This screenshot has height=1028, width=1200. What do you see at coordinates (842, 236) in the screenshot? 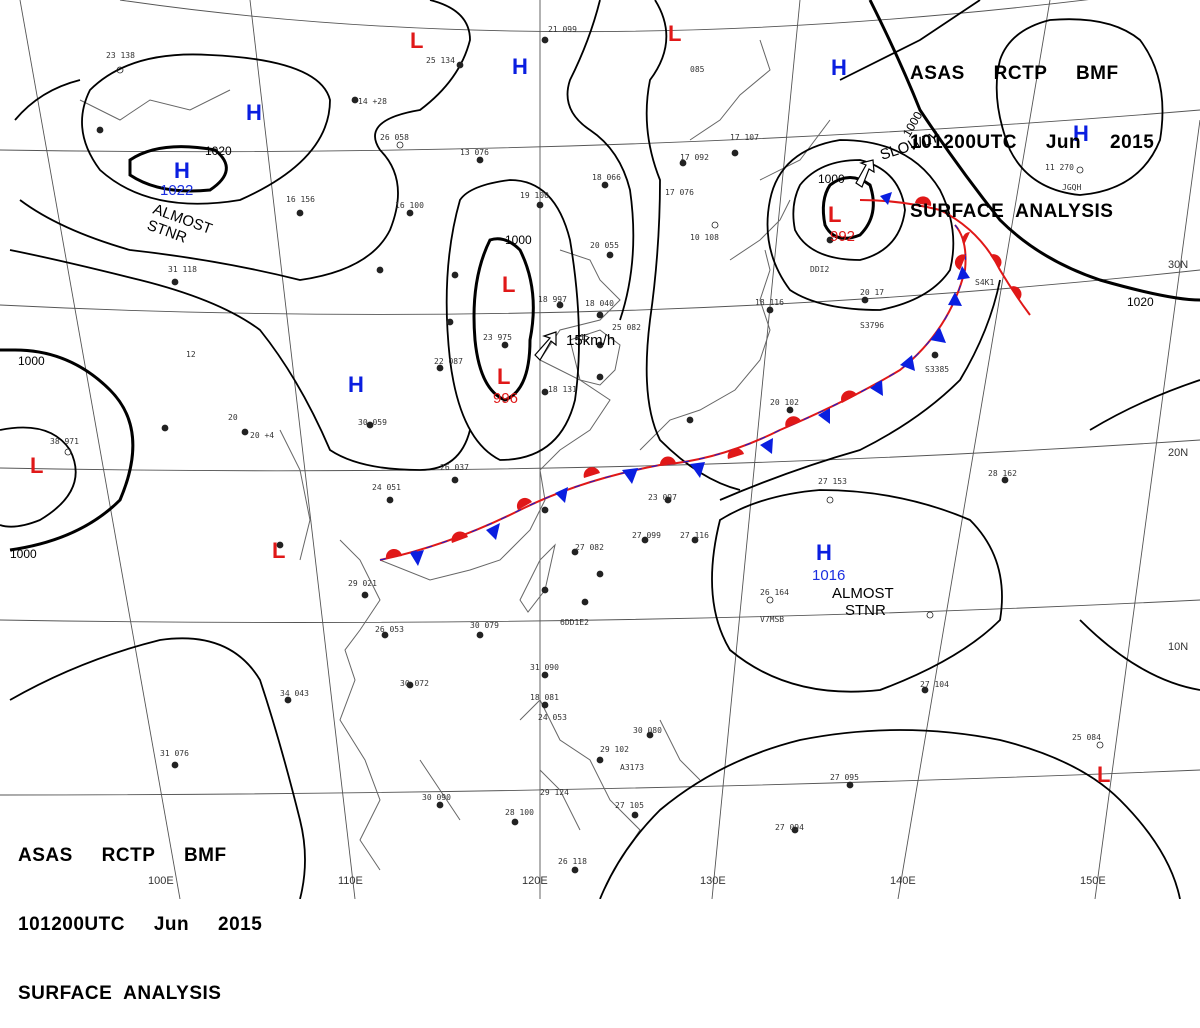
I see `low-pressure-value: 992` at bounding box center [842, 236].